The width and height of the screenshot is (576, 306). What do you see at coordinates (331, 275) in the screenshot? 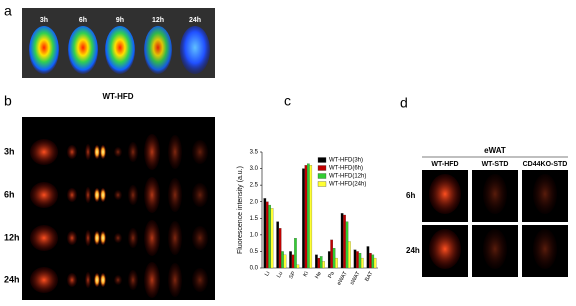
I see `x-tick-label: Pa` at bounding box center [331, 275].